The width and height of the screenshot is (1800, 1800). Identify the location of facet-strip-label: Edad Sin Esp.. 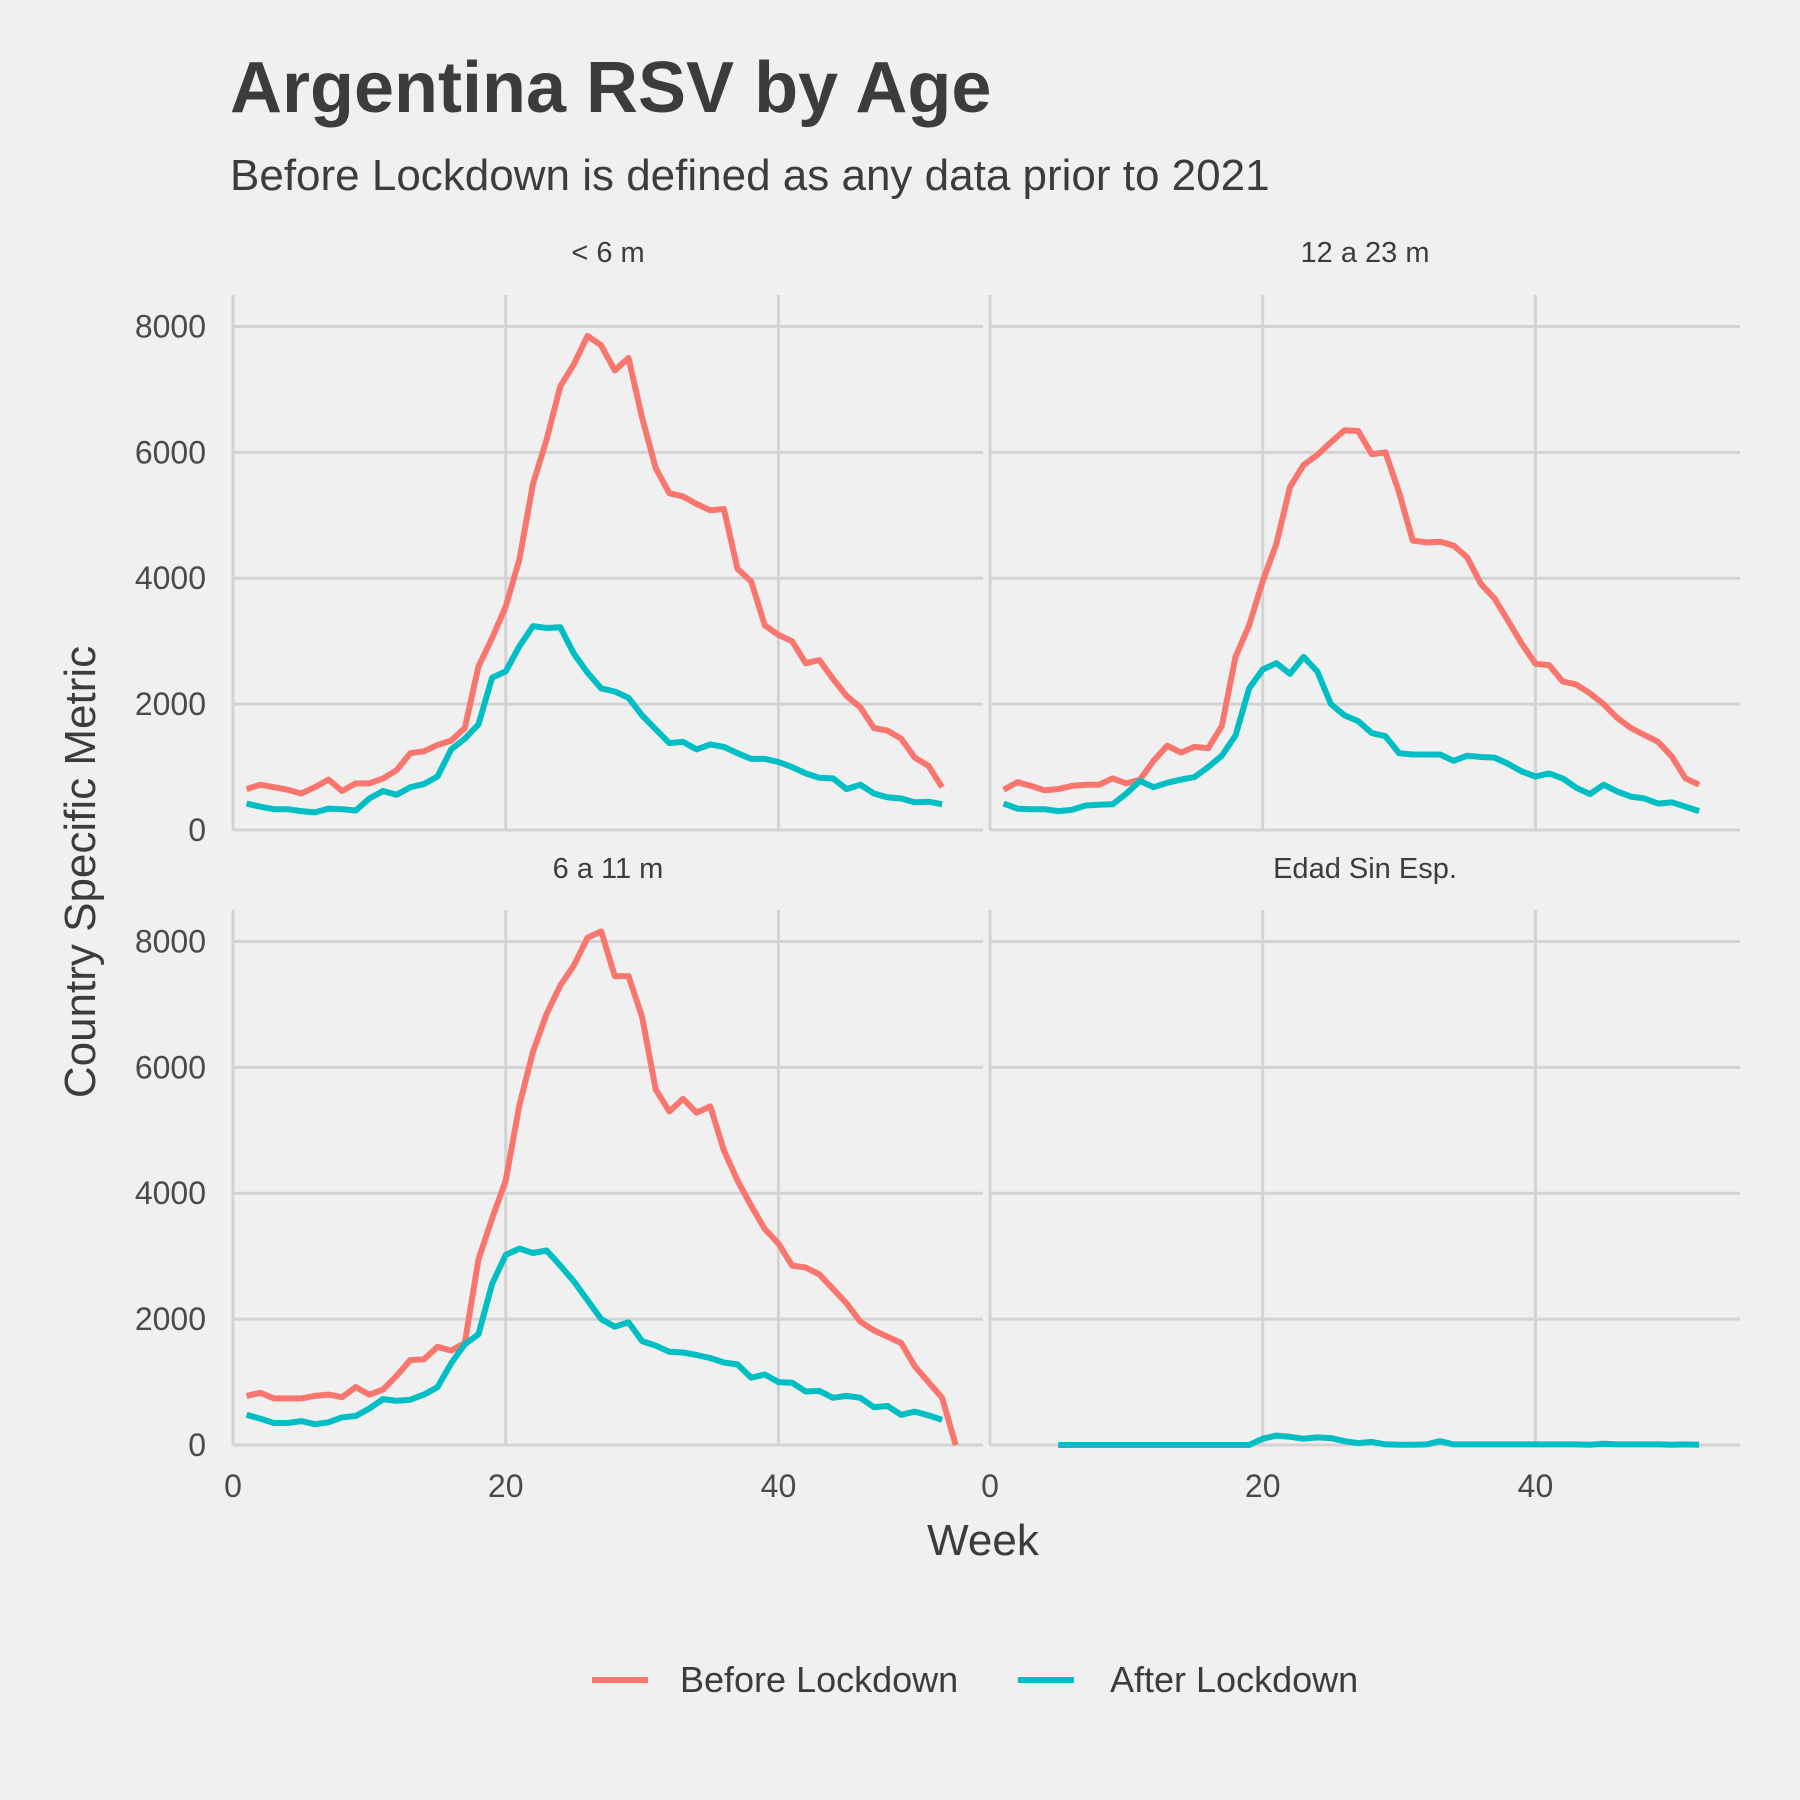
(1365, 869).